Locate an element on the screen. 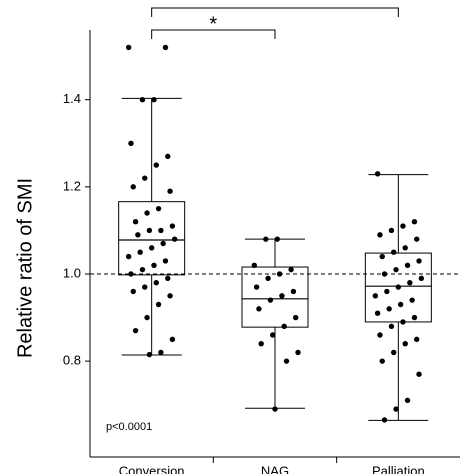 This screenshot has width=474, height=474. y-axis-label: Relative ratio of SMI is located at coordinates (25, 268).